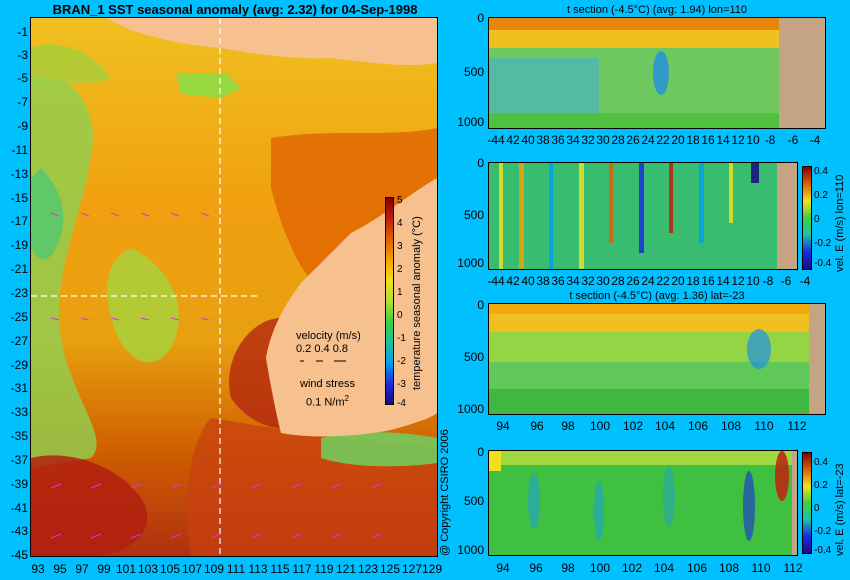 The image size is (850, 580). I want to click on panel3-x-tick: 104, so click(665, 426).